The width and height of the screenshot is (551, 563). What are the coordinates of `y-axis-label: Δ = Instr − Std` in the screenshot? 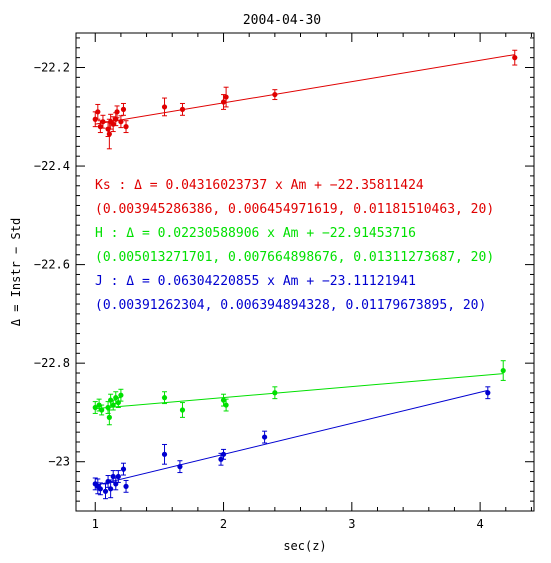 It's located at (16, 272).